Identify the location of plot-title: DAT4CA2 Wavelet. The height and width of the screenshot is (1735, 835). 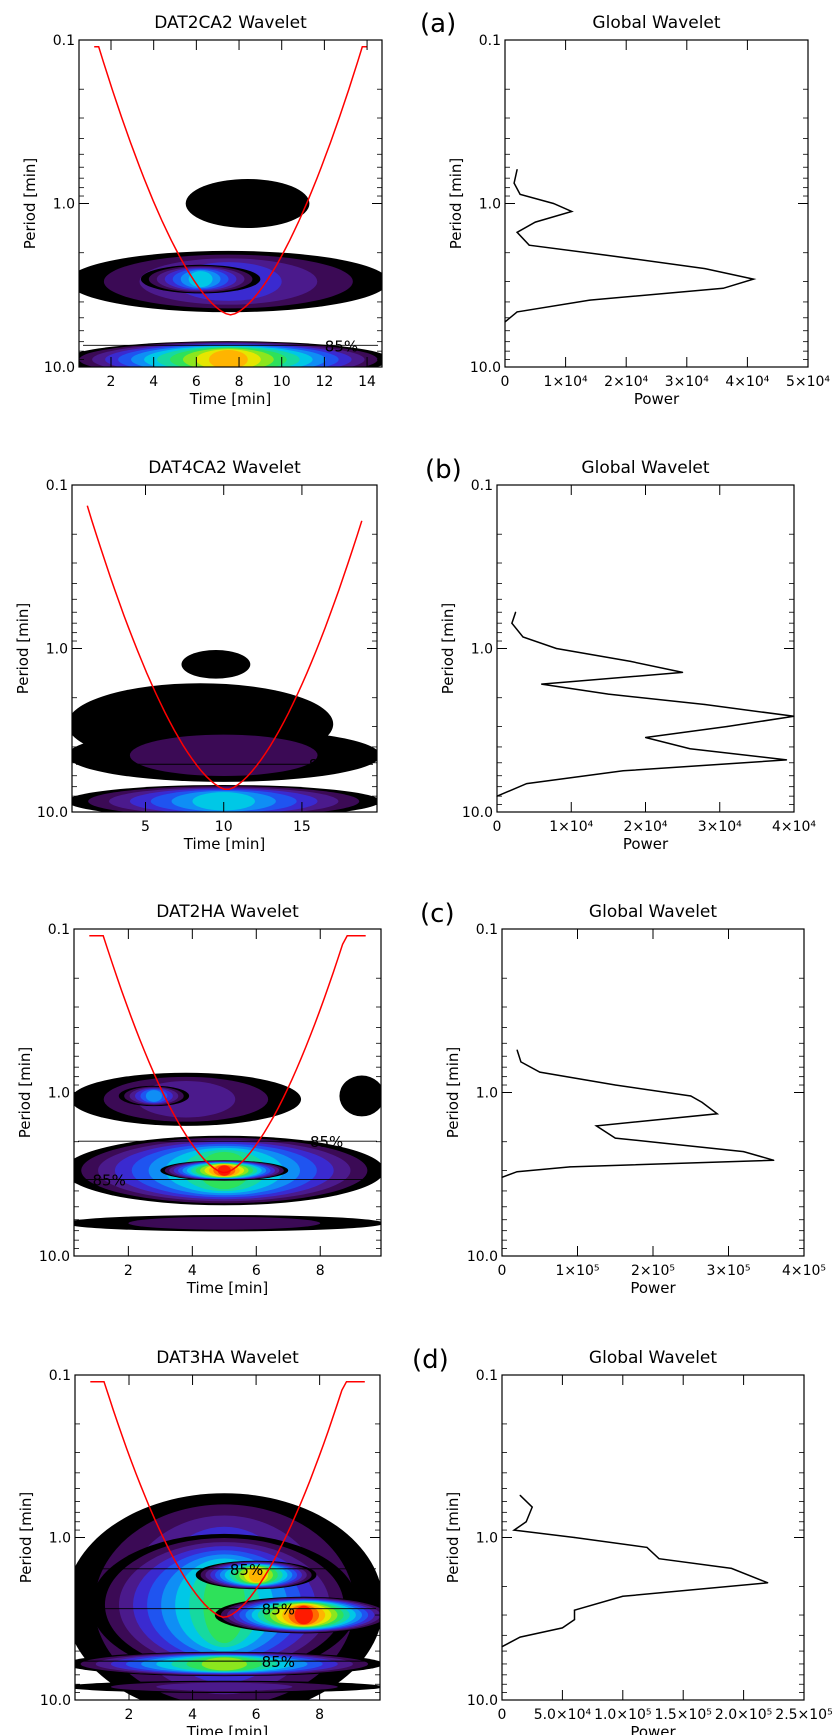
(224, 468).